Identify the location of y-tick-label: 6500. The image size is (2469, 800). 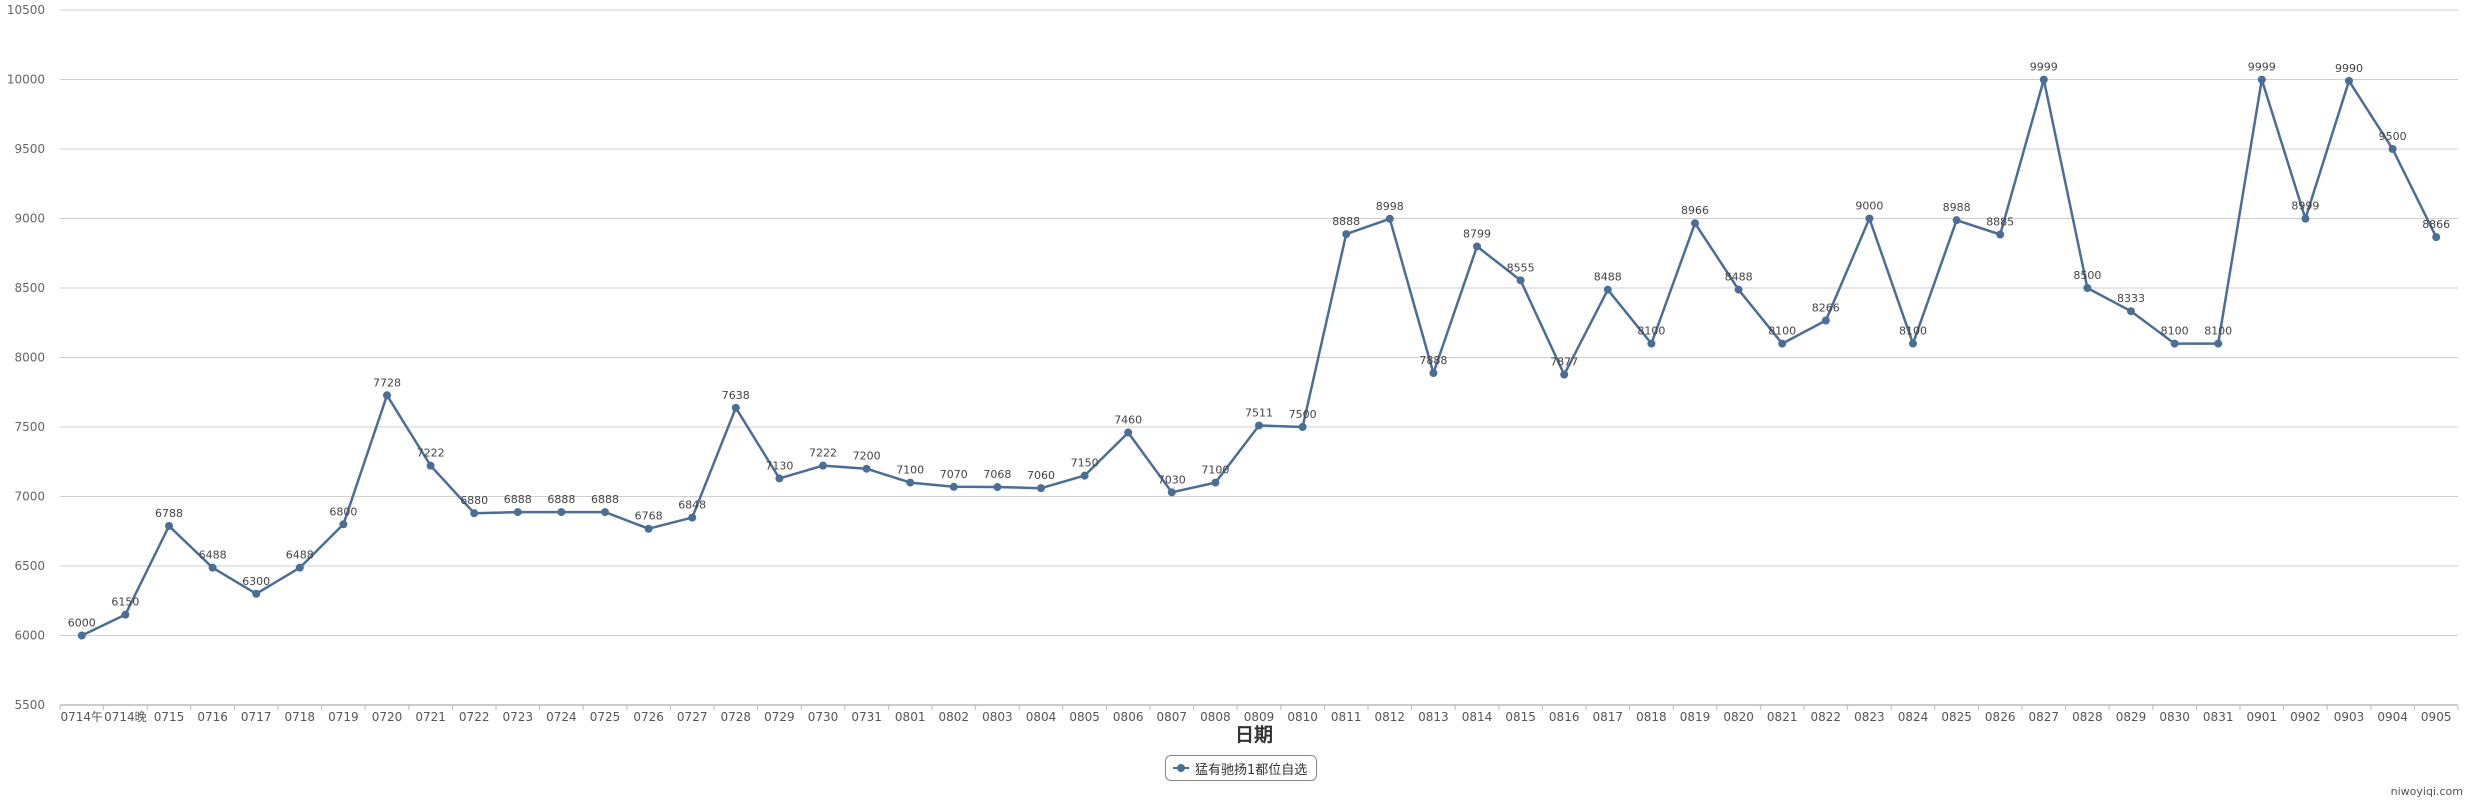
(29, 566).